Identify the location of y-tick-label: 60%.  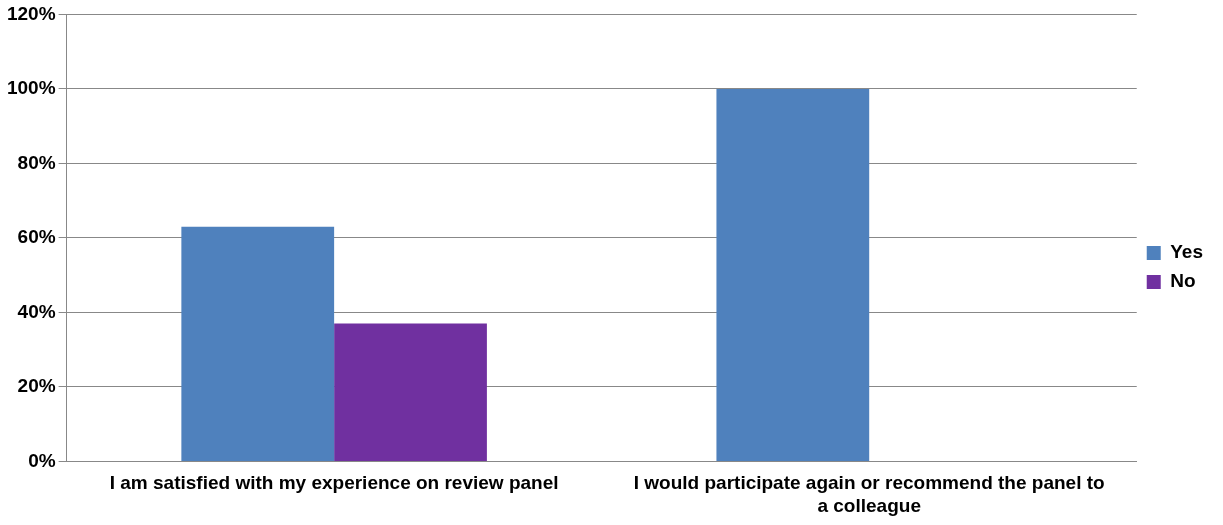
(36, 237).